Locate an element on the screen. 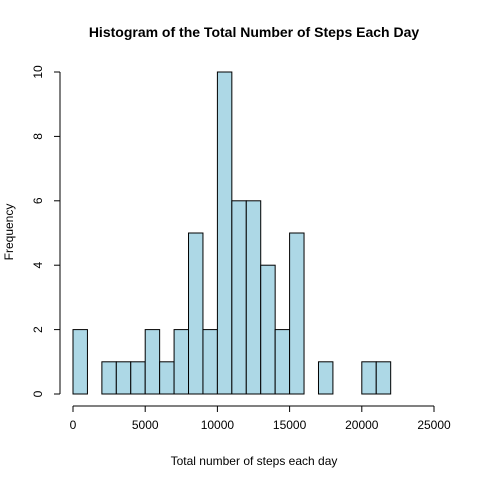  y-tick-label-0: 0 is located at coordinates (38, 393).